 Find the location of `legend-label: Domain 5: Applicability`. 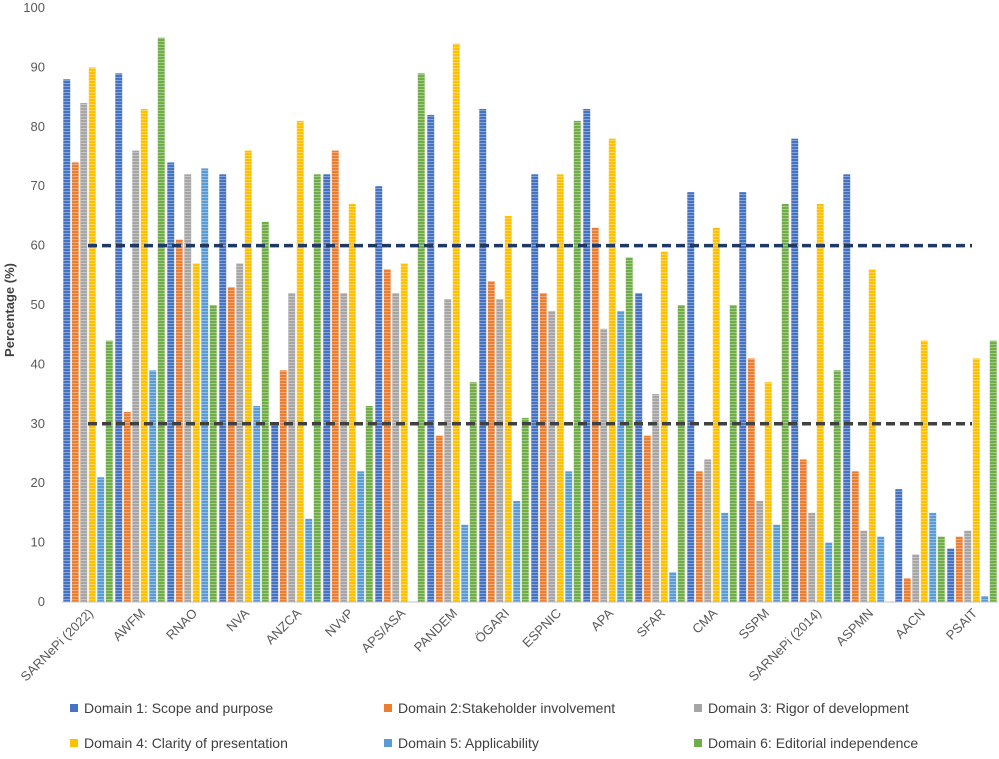

legend-label: Domain 5: Applicability is located at coordinates (468, 743).